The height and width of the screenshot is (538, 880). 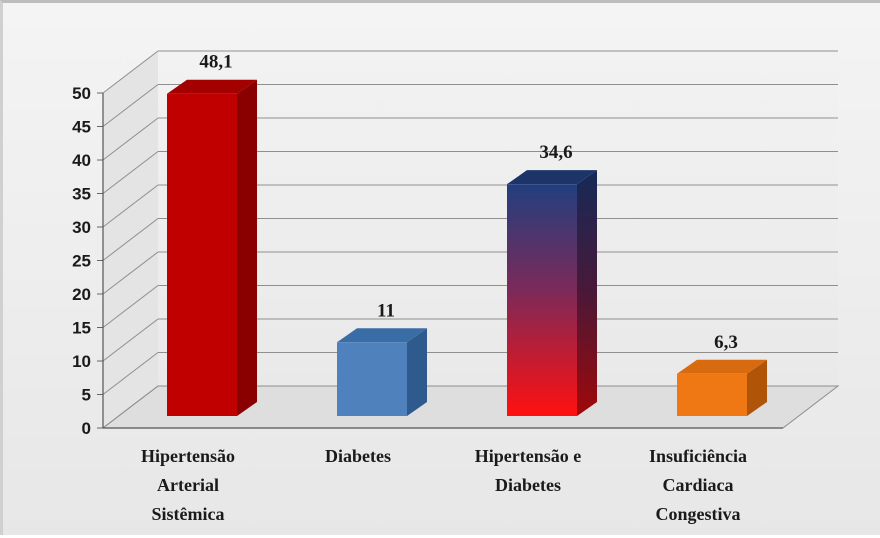 I want to click on x-tick-label: Hipertensão, so click(x=188, y=456).